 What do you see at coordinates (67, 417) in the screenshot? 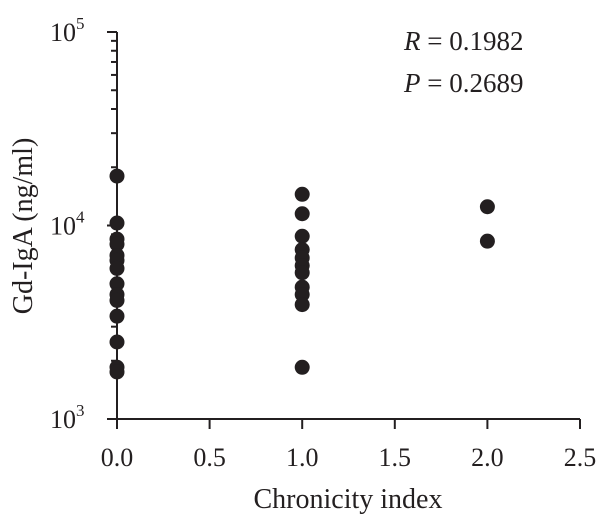
I see `y-tick-label: 10³` at bounding box center [67, 417].